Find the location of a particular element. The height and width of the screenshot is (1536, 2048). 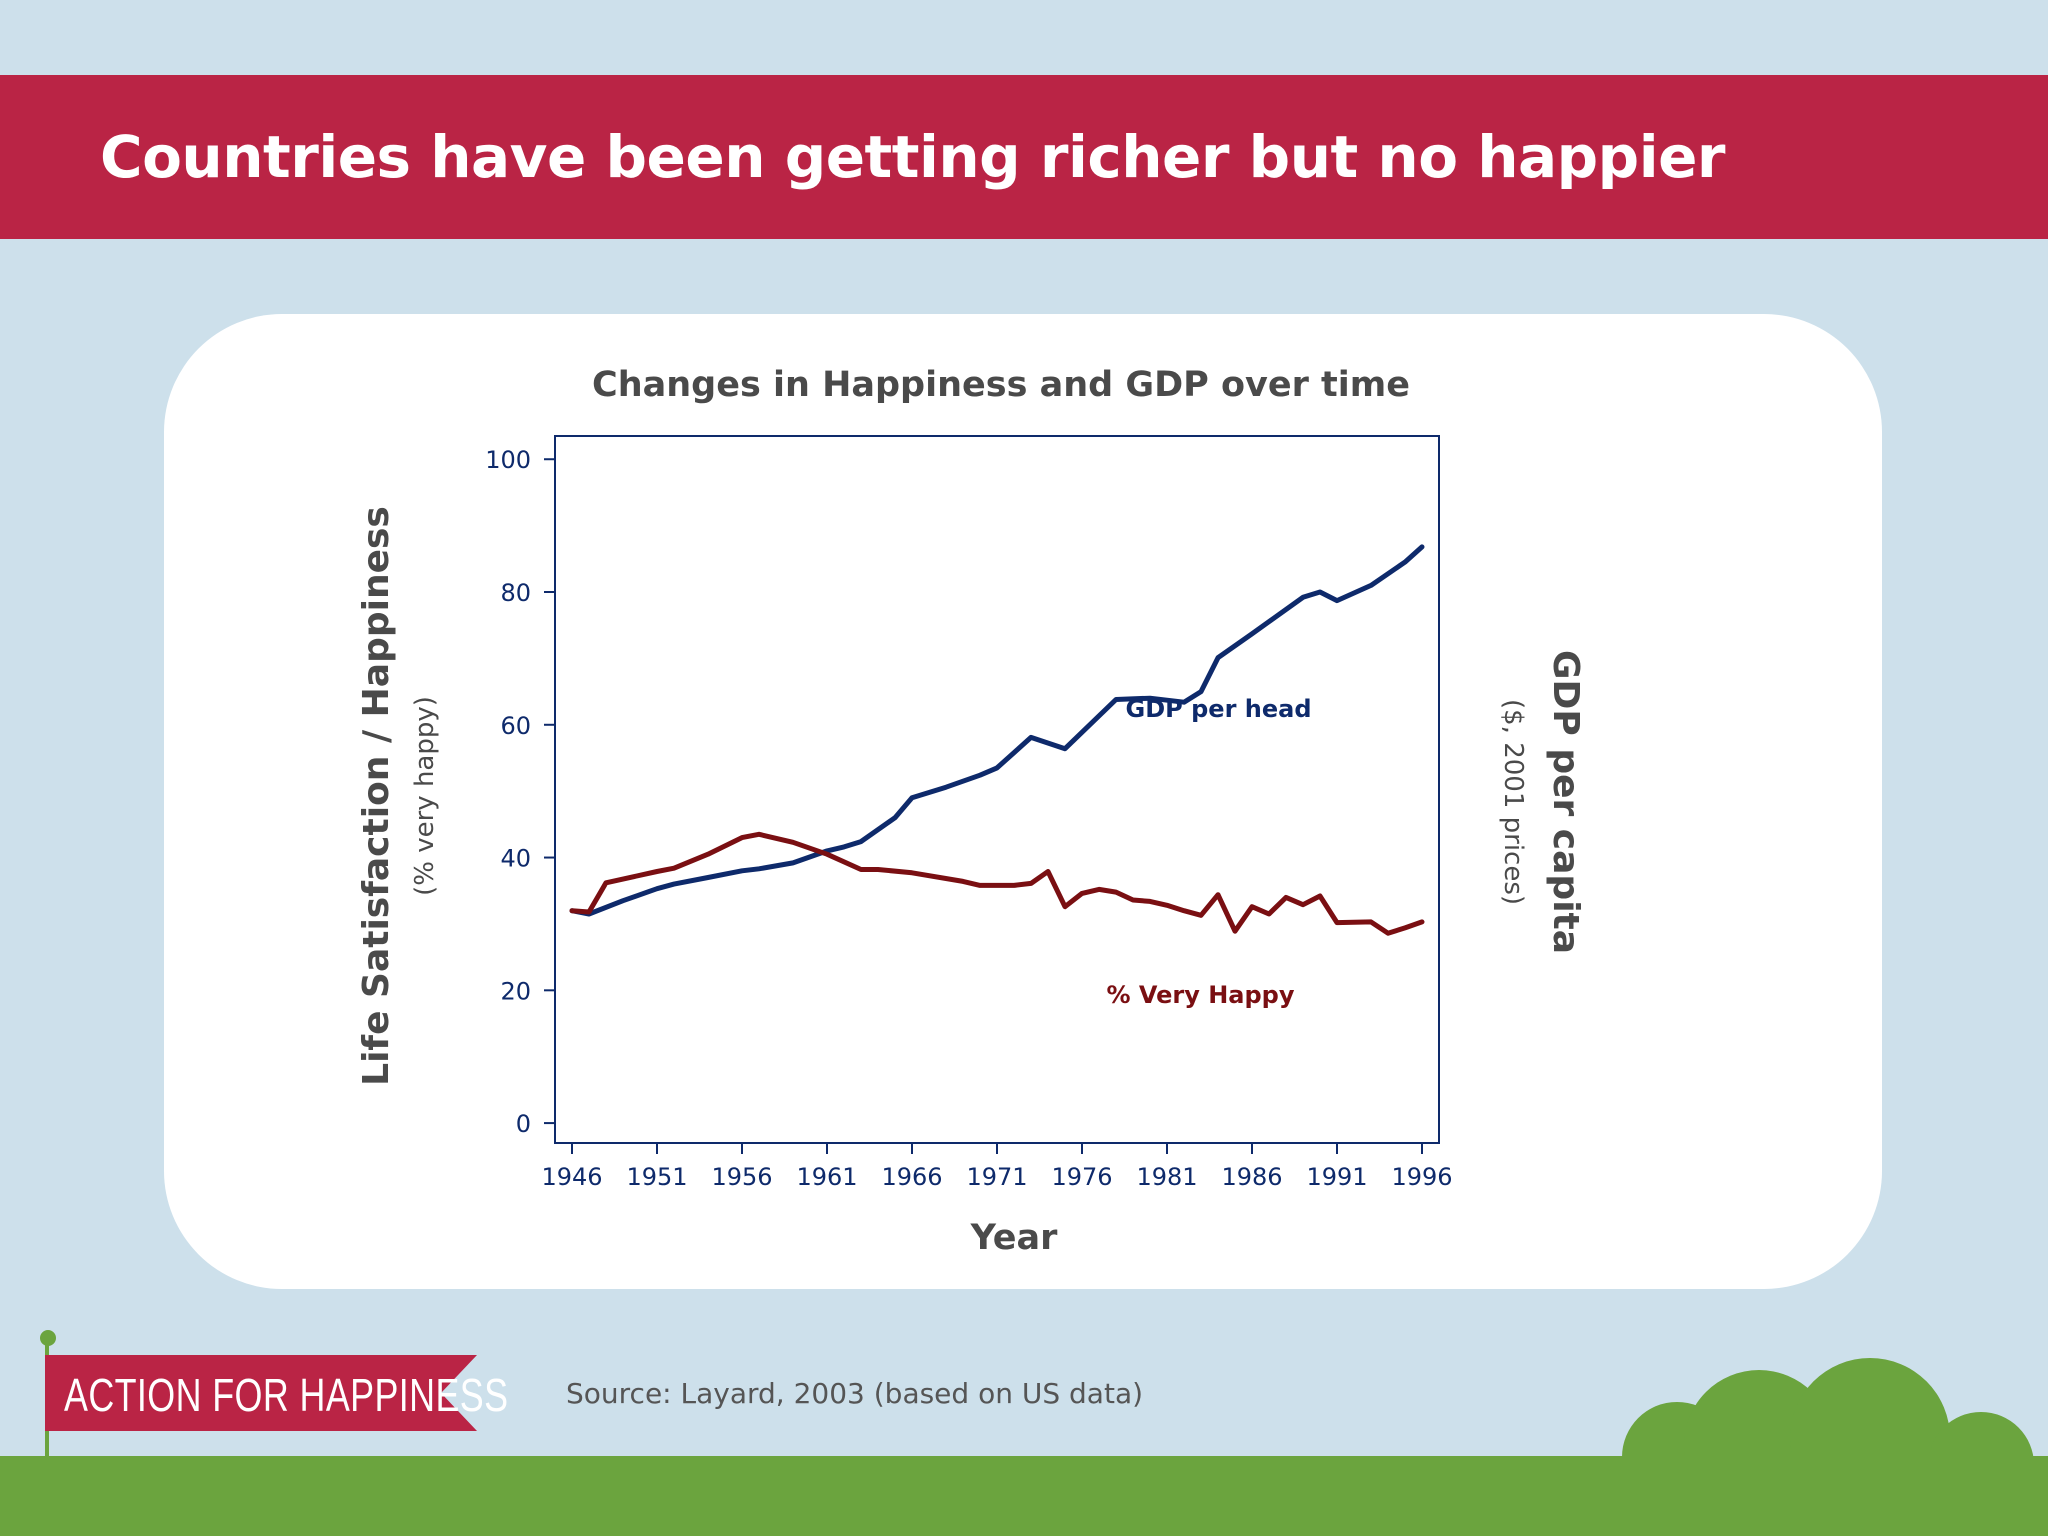

grass-strip is located at coordinates (1024, 1496).